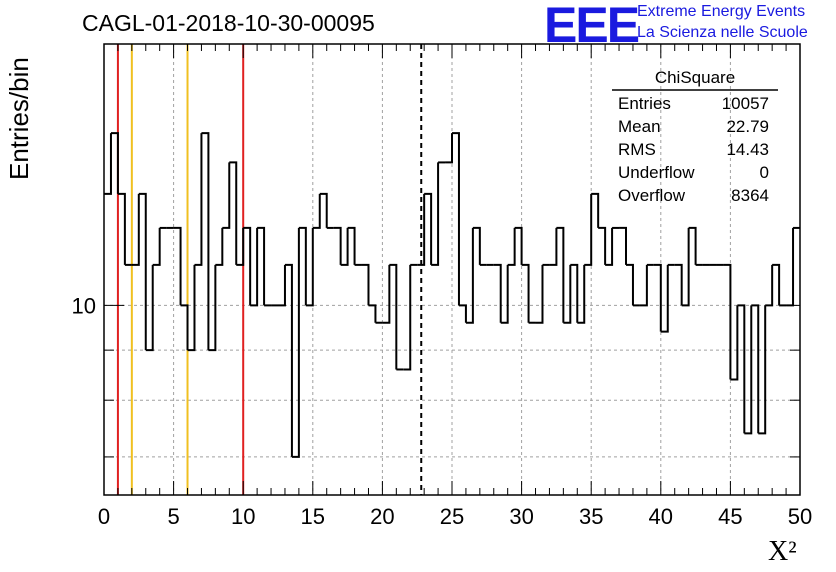 This screenshot has height=572, width=836. Describe the element at coordinates (722, 32) in the screenshot. I see `logo-line-2: La Scienza nelle Scuole` at that location.